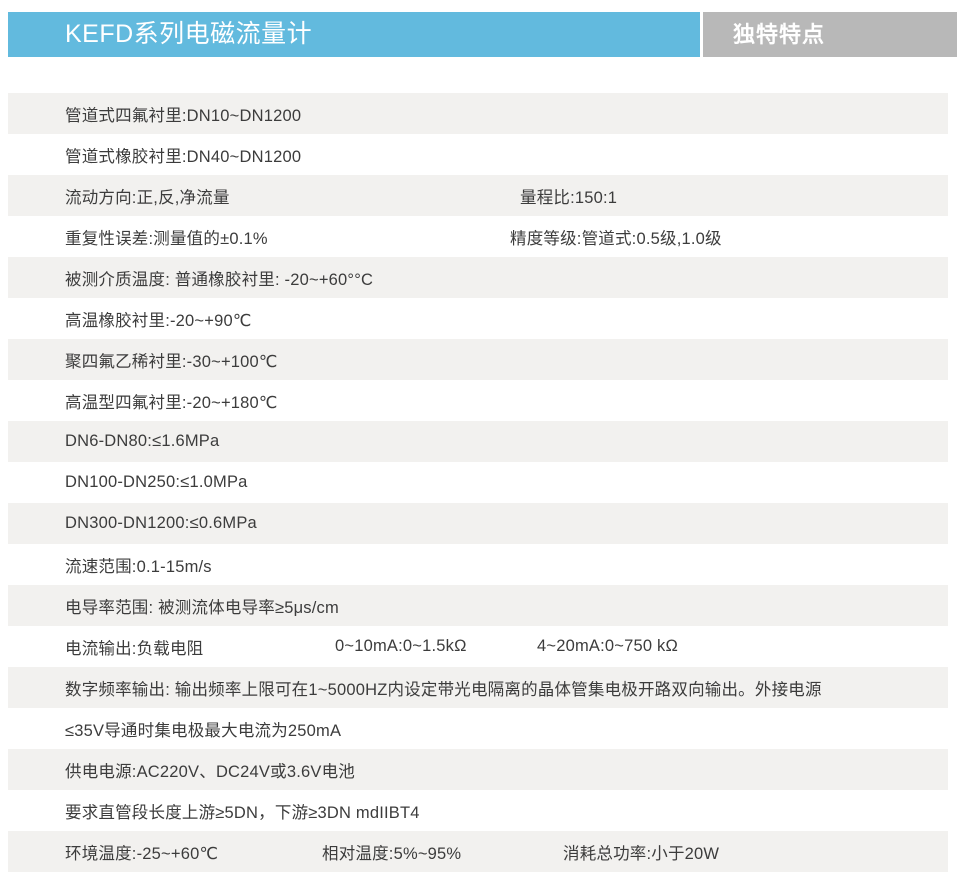 This screenshot has height=878, width=957. Describe the element at coordinates (171, 402) in the screenshot. I see `spec-cell: 高温型四氟衬里:-20~+180℃` at that location.